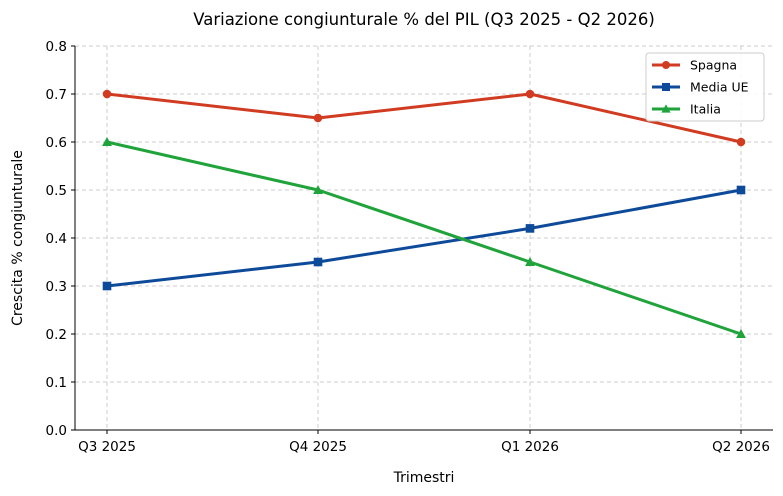  I want to click on x-tick-label: Q4 2025, so click(318, 447).